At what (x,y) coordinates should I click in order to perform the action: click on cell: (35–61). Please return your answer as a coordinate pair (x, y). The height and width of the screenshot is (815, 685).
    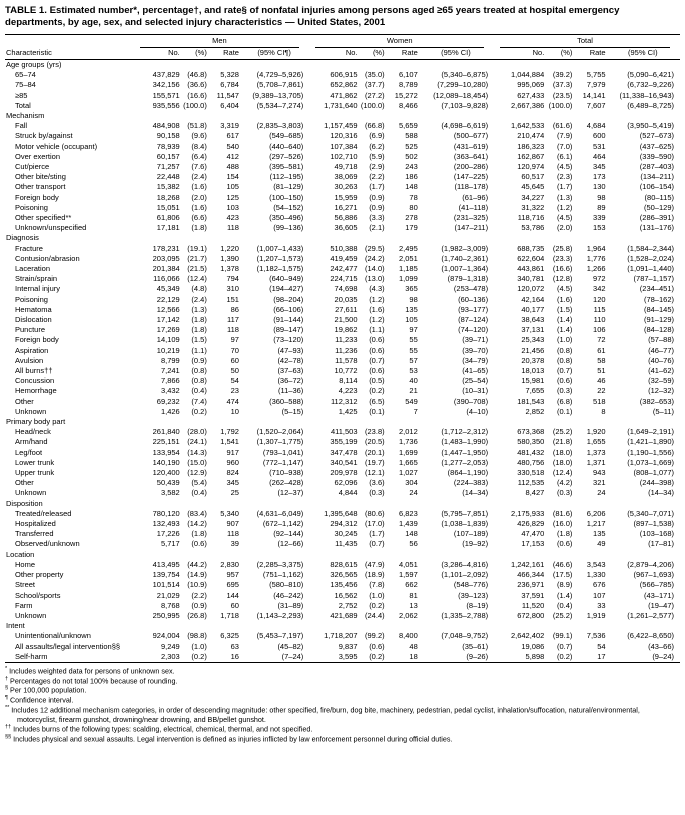
    Looking at the image, I should click on (475, 646).